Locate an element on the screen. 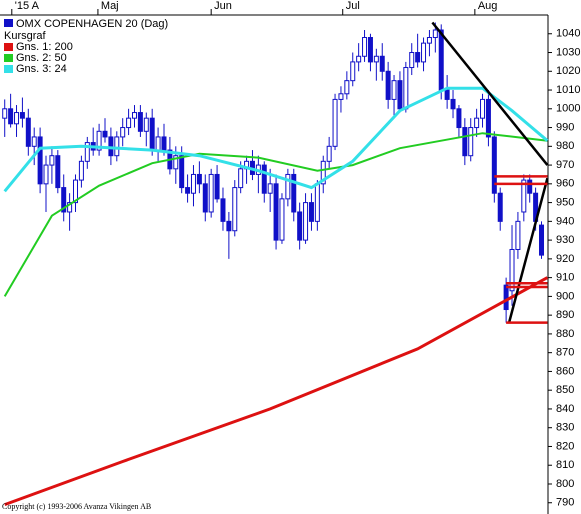 Image resolution: width=581 pixels, height=514 pixels. y-tick-label: 970 is located at coordinates (565, 165).